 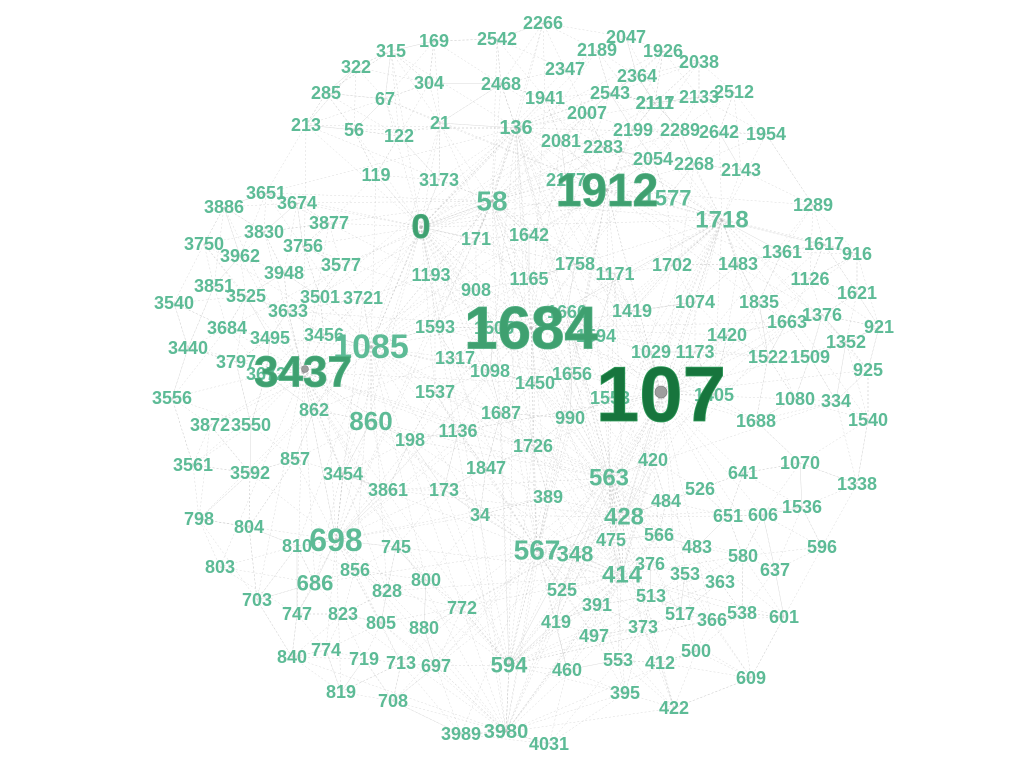 I want to click on node-label-719: 719, so click(x=364, y=659).